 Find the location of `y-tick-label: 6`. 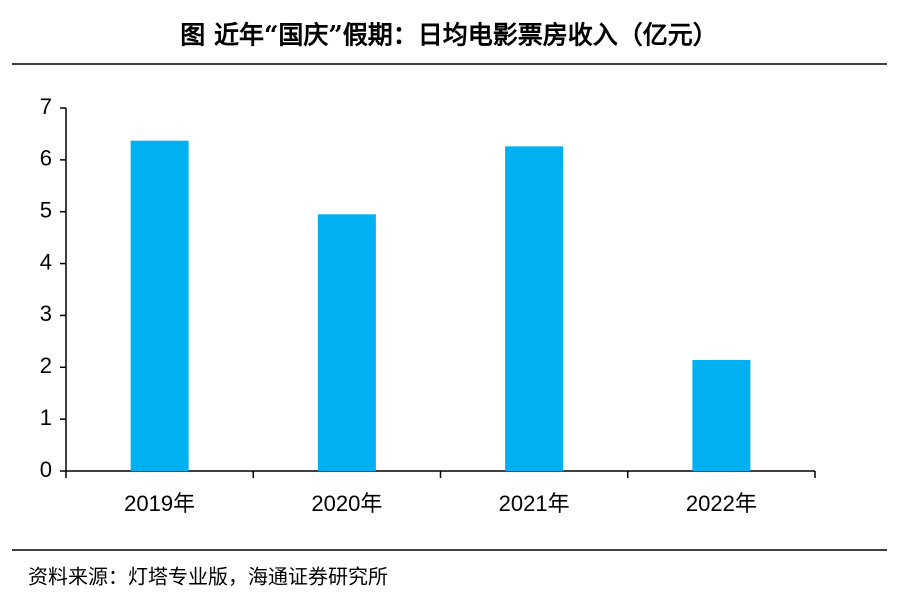

y-tick-label: 6 is located at coordinates (46, 158).